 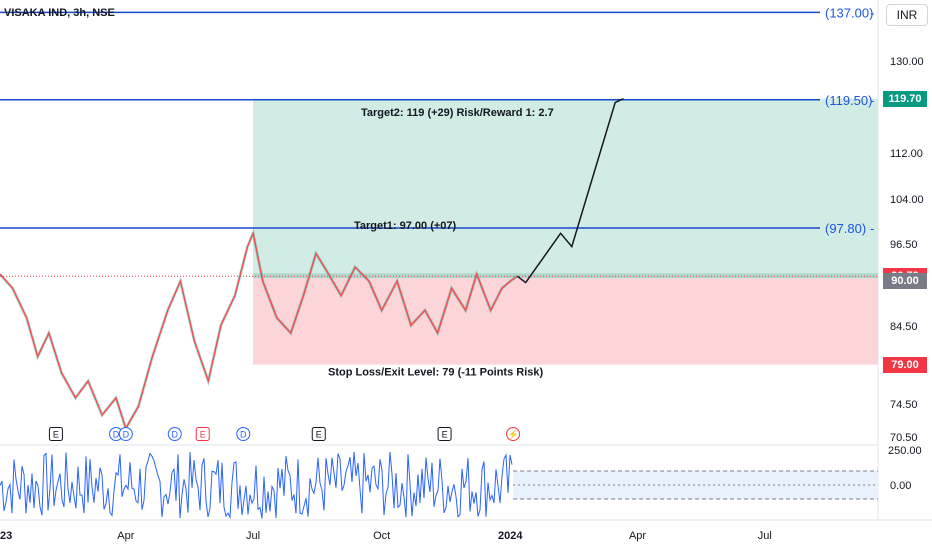 What do you see at coordinates (907, 200) in the screenshot?
I see `price-tick-label: 104.00` at bounding box center [907, 200].